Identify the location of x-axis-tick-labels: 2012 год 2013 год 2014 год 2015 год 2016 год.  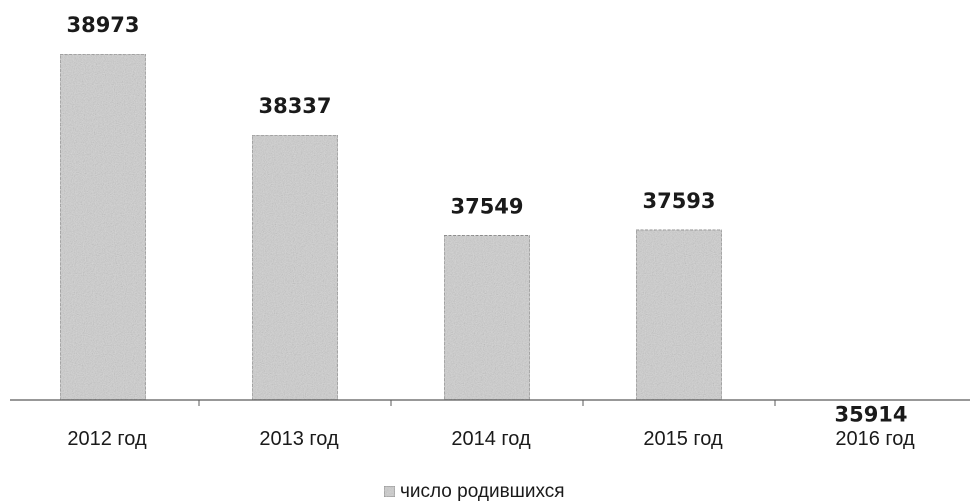
(491, 439).